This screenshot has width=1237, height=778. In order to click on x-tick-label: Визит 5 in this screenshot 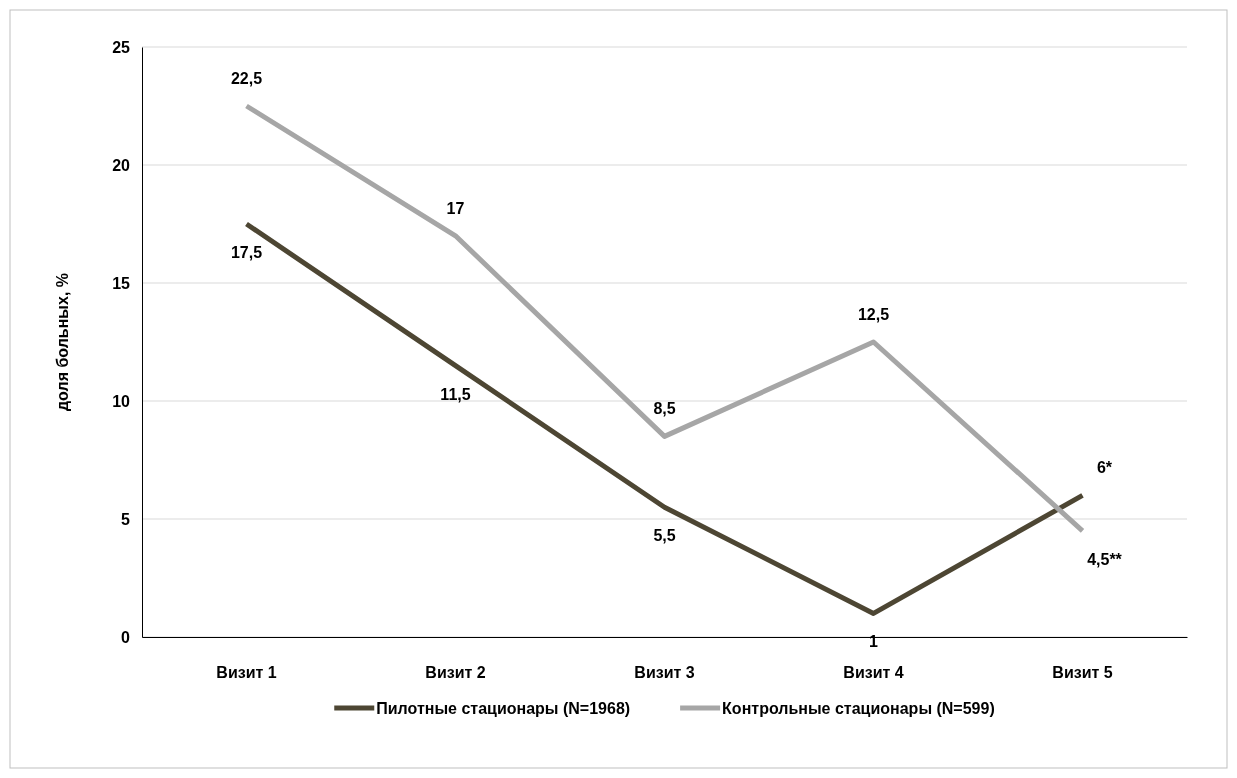, I will do `click(1082, 673)`.